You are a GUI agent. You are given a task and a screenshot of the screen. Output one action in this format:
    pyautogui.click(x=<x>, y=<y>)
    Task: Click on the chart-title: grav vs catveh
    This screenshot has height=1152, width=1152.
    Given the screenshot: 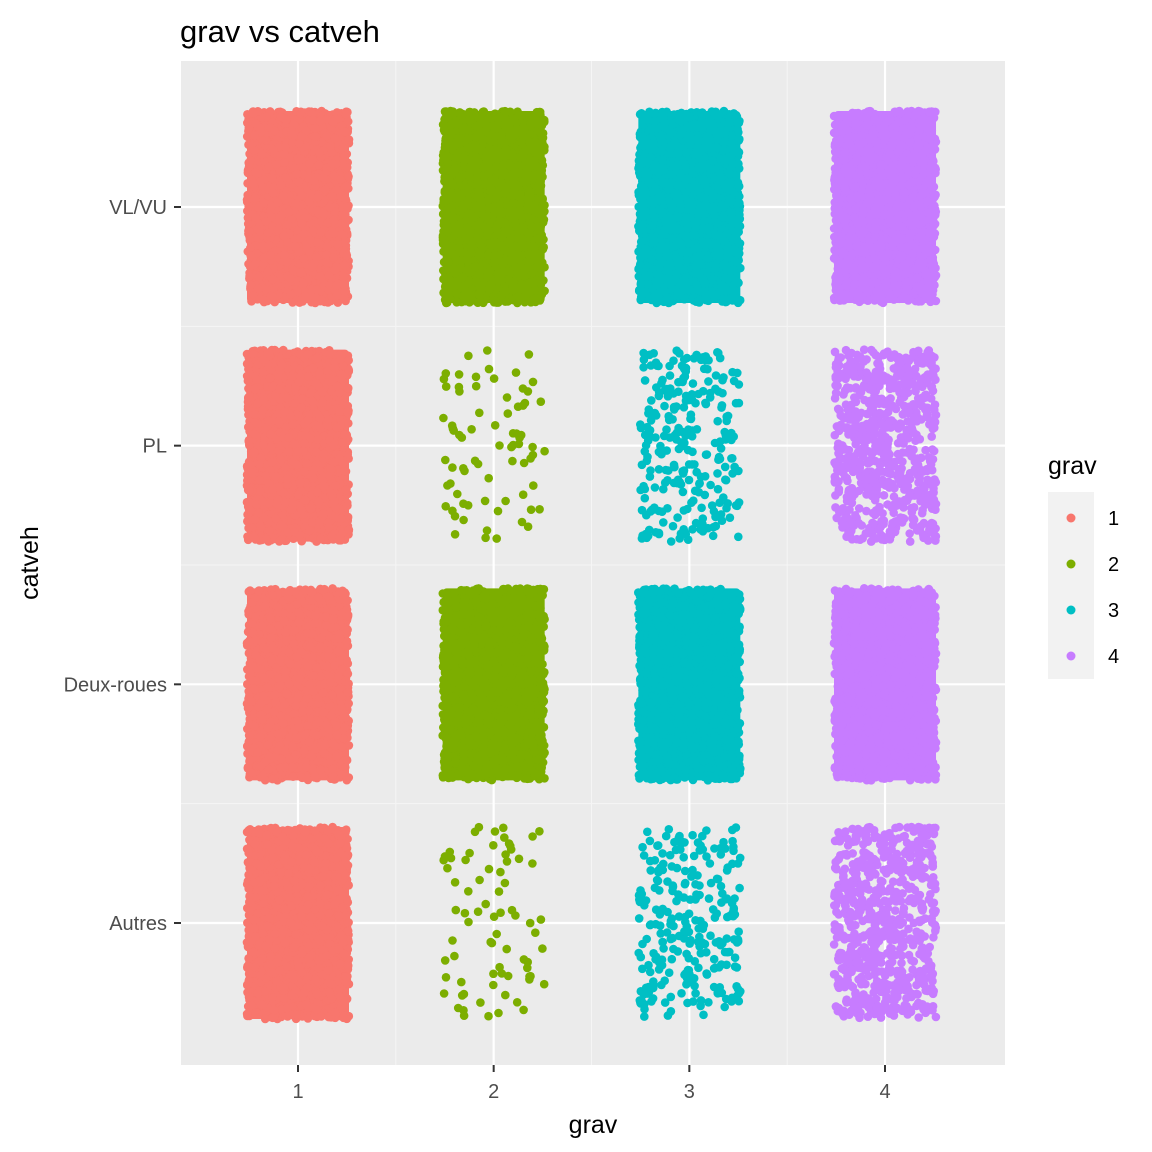 What is the action you would take?
    pyautogui.click(x=280, y=31)
    